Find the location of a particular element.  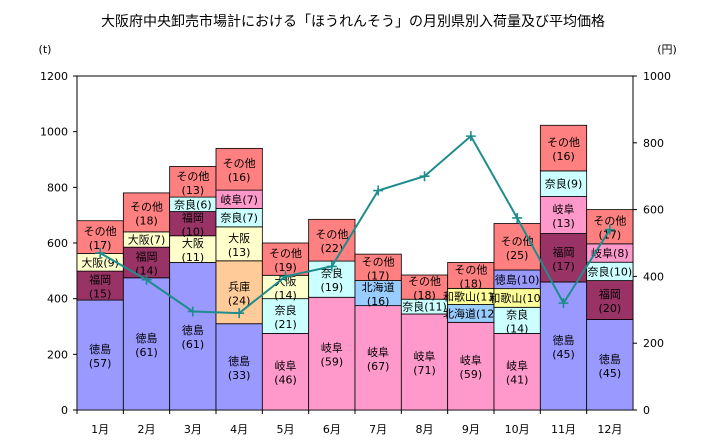

segment-percent: (61) is located at coordinates (193, 344).